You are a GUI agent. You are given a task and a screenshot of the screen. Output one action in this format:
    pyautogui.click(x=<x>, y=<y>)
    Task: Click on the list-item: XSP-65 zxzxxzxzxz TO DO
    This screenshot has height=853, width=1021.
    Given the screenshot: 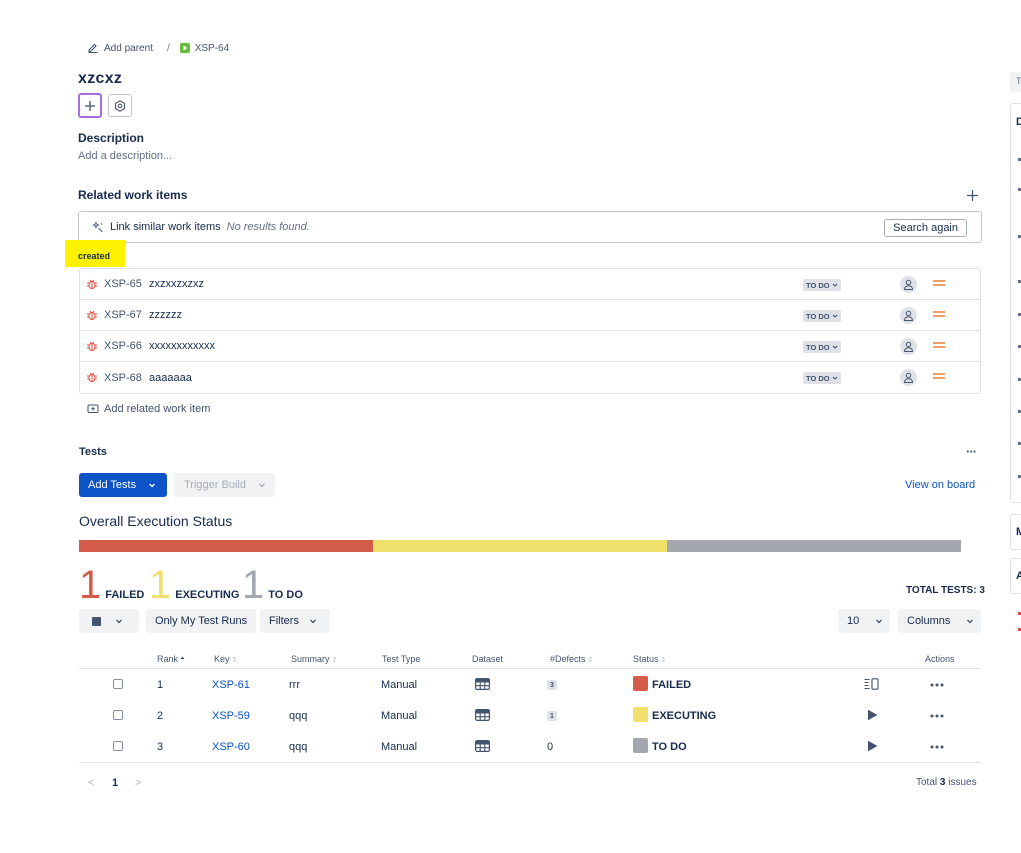 What is the action you would take?
    pyautogui.click(x=530, y=284)
    